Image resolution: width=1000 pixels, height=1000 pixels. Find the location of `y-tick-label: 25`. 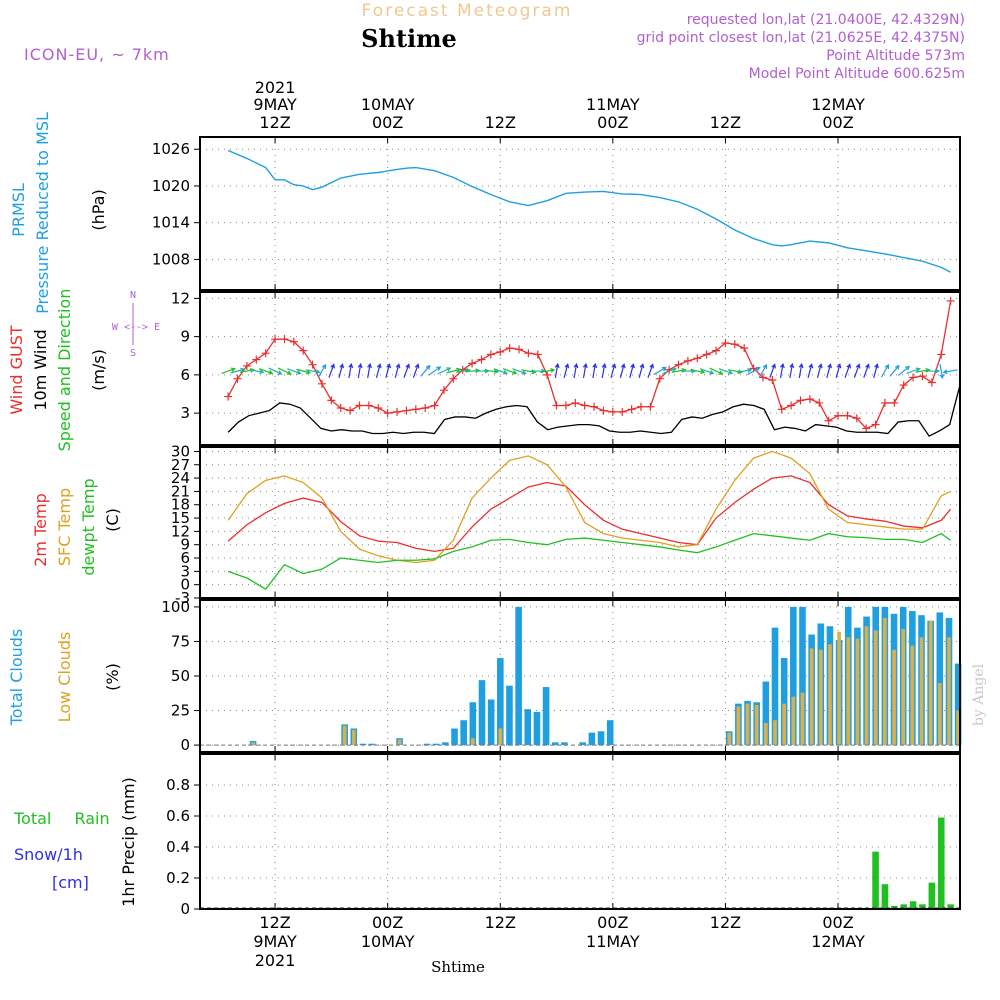

y-tick-label: 25 is located at coordinates (180, 711).